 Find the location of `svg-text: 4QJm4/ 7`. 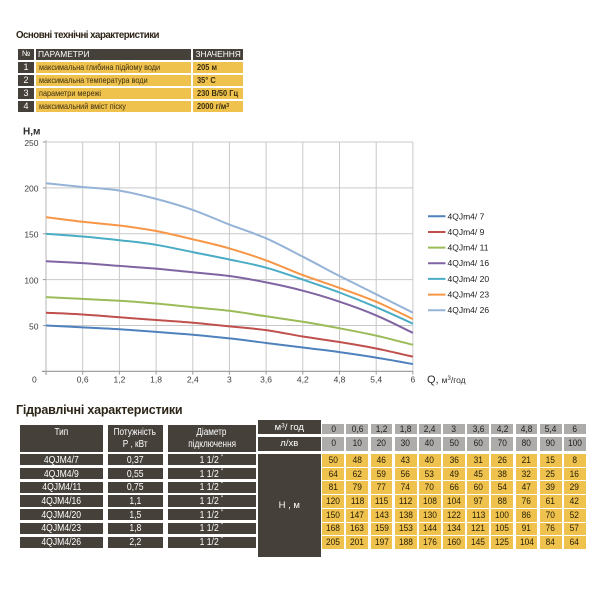

svg-text: 4QJm4/ 7 is located at coordinates (466, 216).